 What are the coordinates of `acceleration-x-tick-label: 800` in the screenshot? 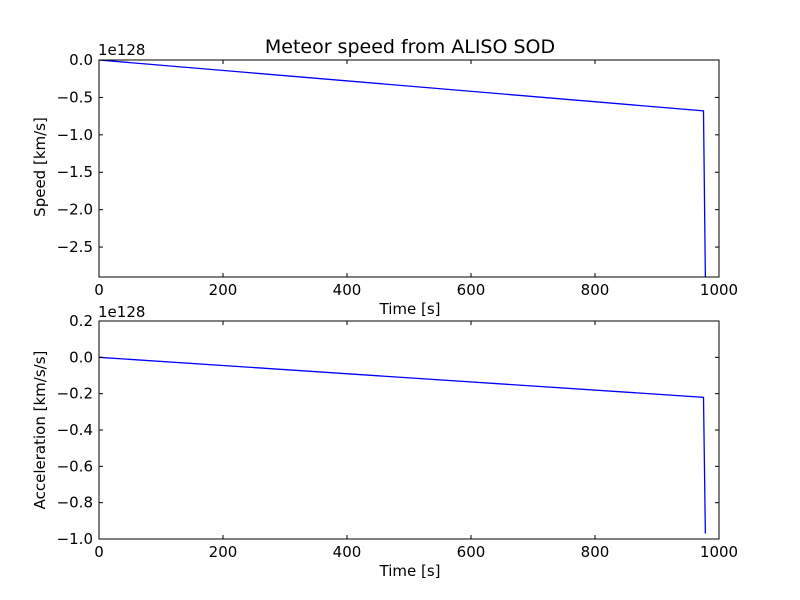 It's located at (595, 552).